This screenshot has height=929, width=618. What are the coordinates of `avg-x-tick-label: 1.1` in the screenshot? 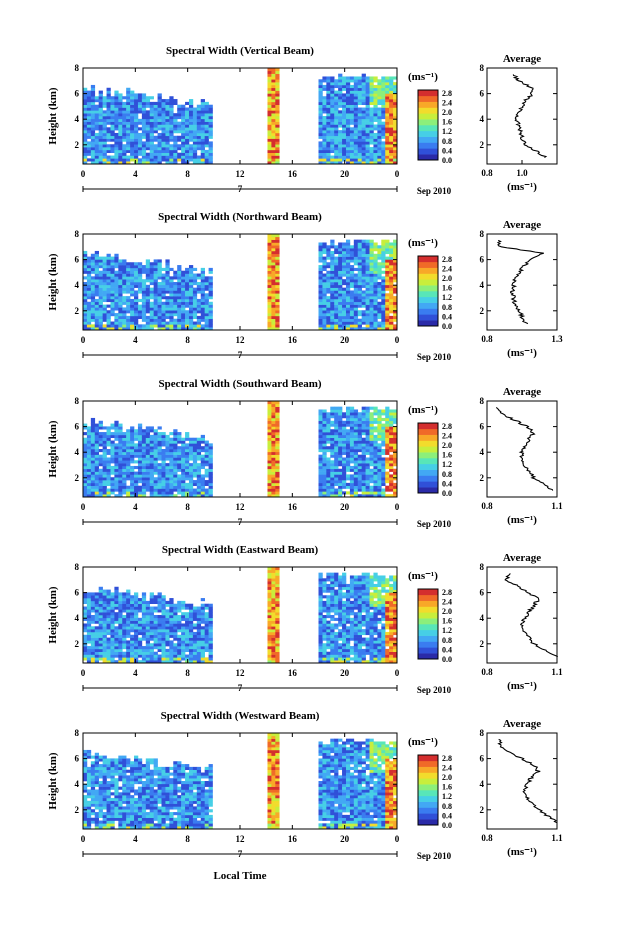 It's located at (557, 506).